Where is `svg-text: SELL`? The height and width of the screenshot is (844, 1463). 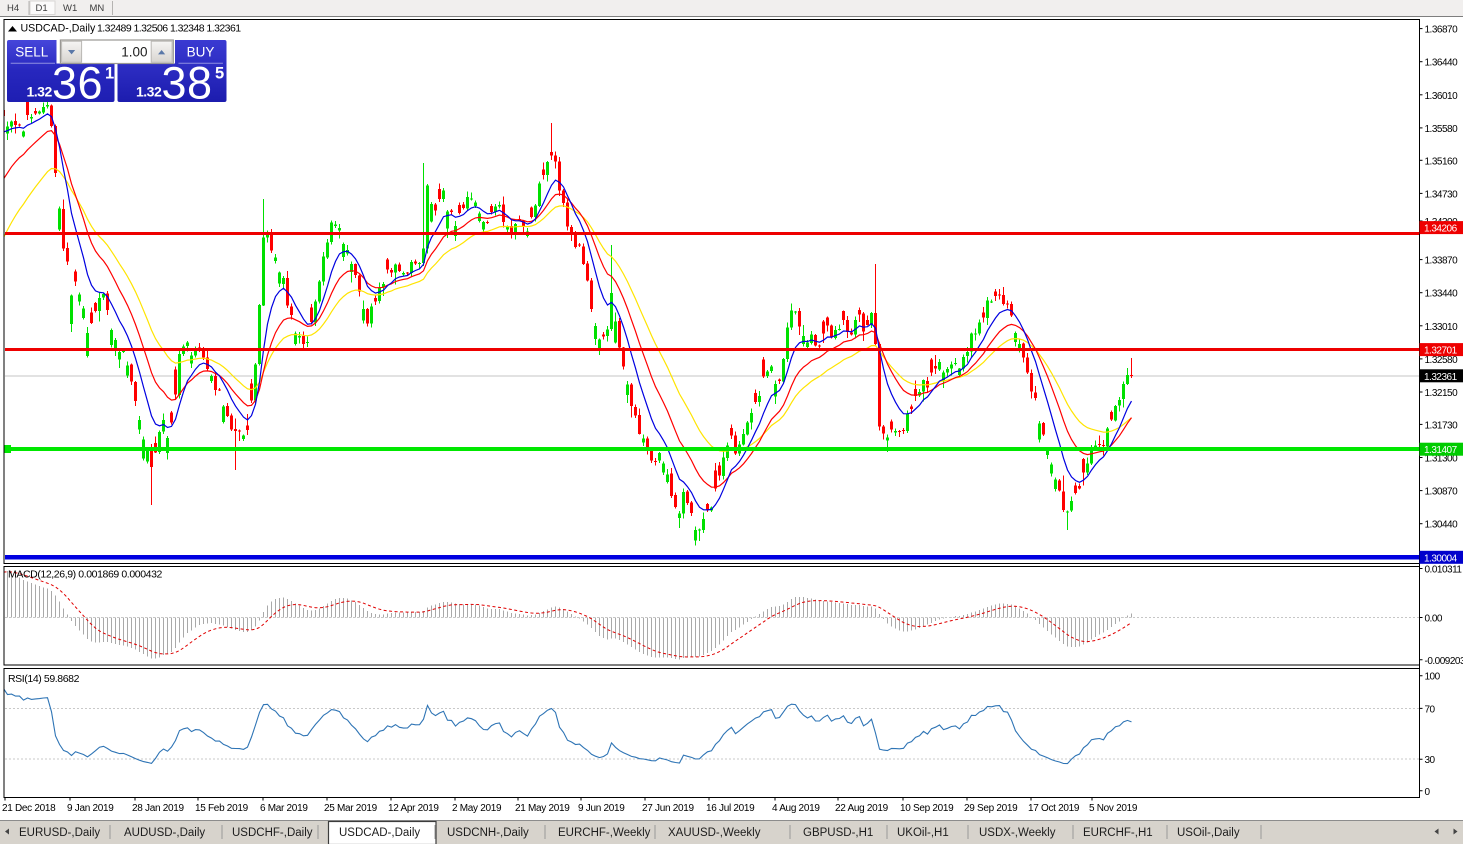 svg-text: SELL is located at coordinates (32, 51).